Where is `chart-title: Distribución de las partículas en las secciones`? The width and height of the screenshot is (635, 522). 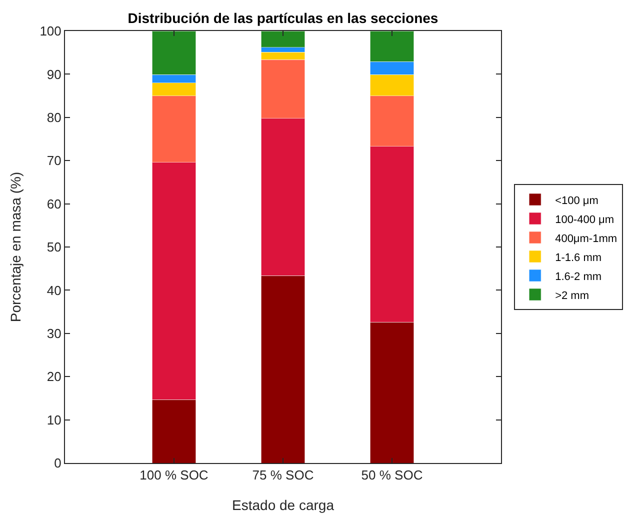
chart-title: Distribución de las partículas en las secciones is located at coordinates (283, 18).